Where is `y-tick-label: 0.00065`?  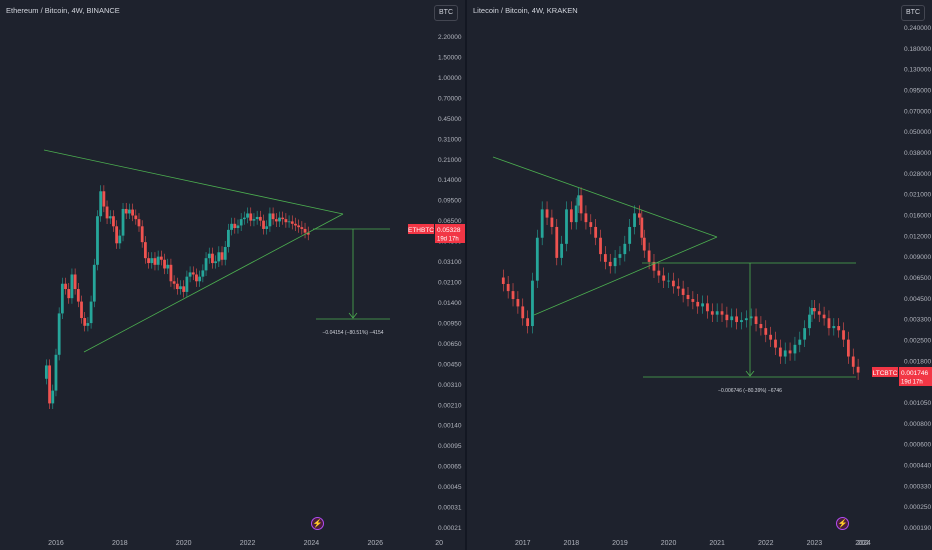
y-tick-label: 0.00065 is located at coordinates (450, 467).